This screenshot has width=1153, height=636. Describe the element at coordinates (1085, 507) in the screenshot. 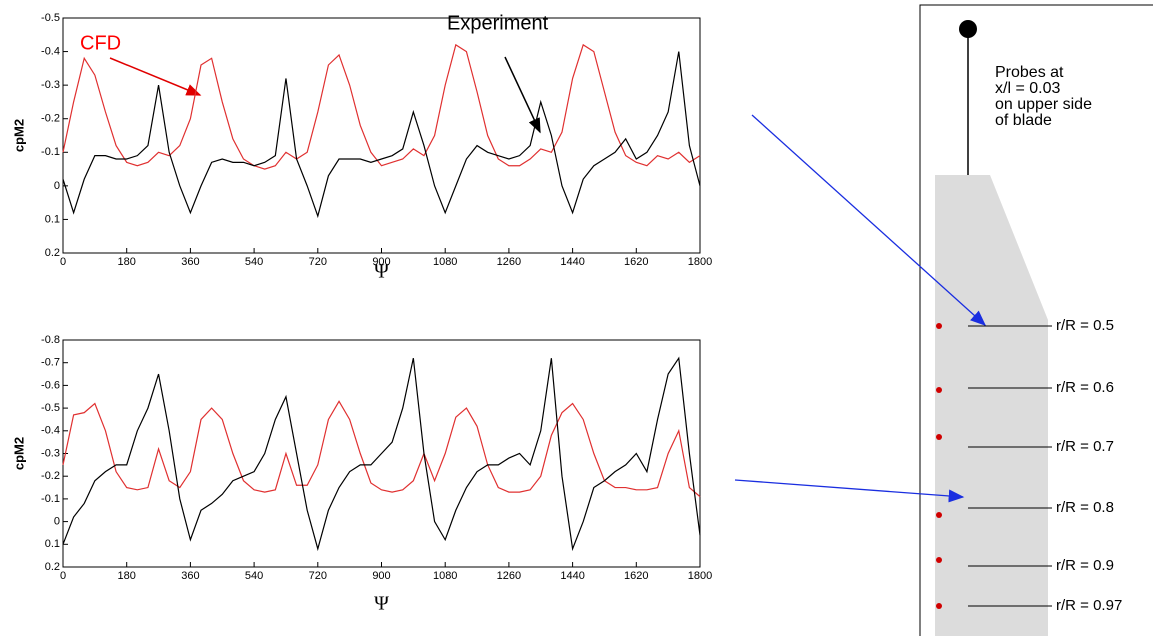

I see `probe-label: r/R = 0.8` at that location.